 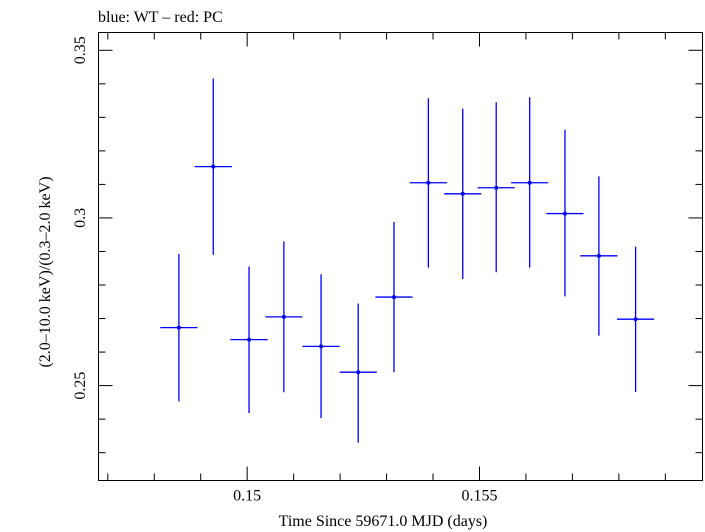 What do you see at coordinates (160, 17) in the screenshot?
I see `chart-title: blue: WT – red: PC` at bounding box center [160, 17].